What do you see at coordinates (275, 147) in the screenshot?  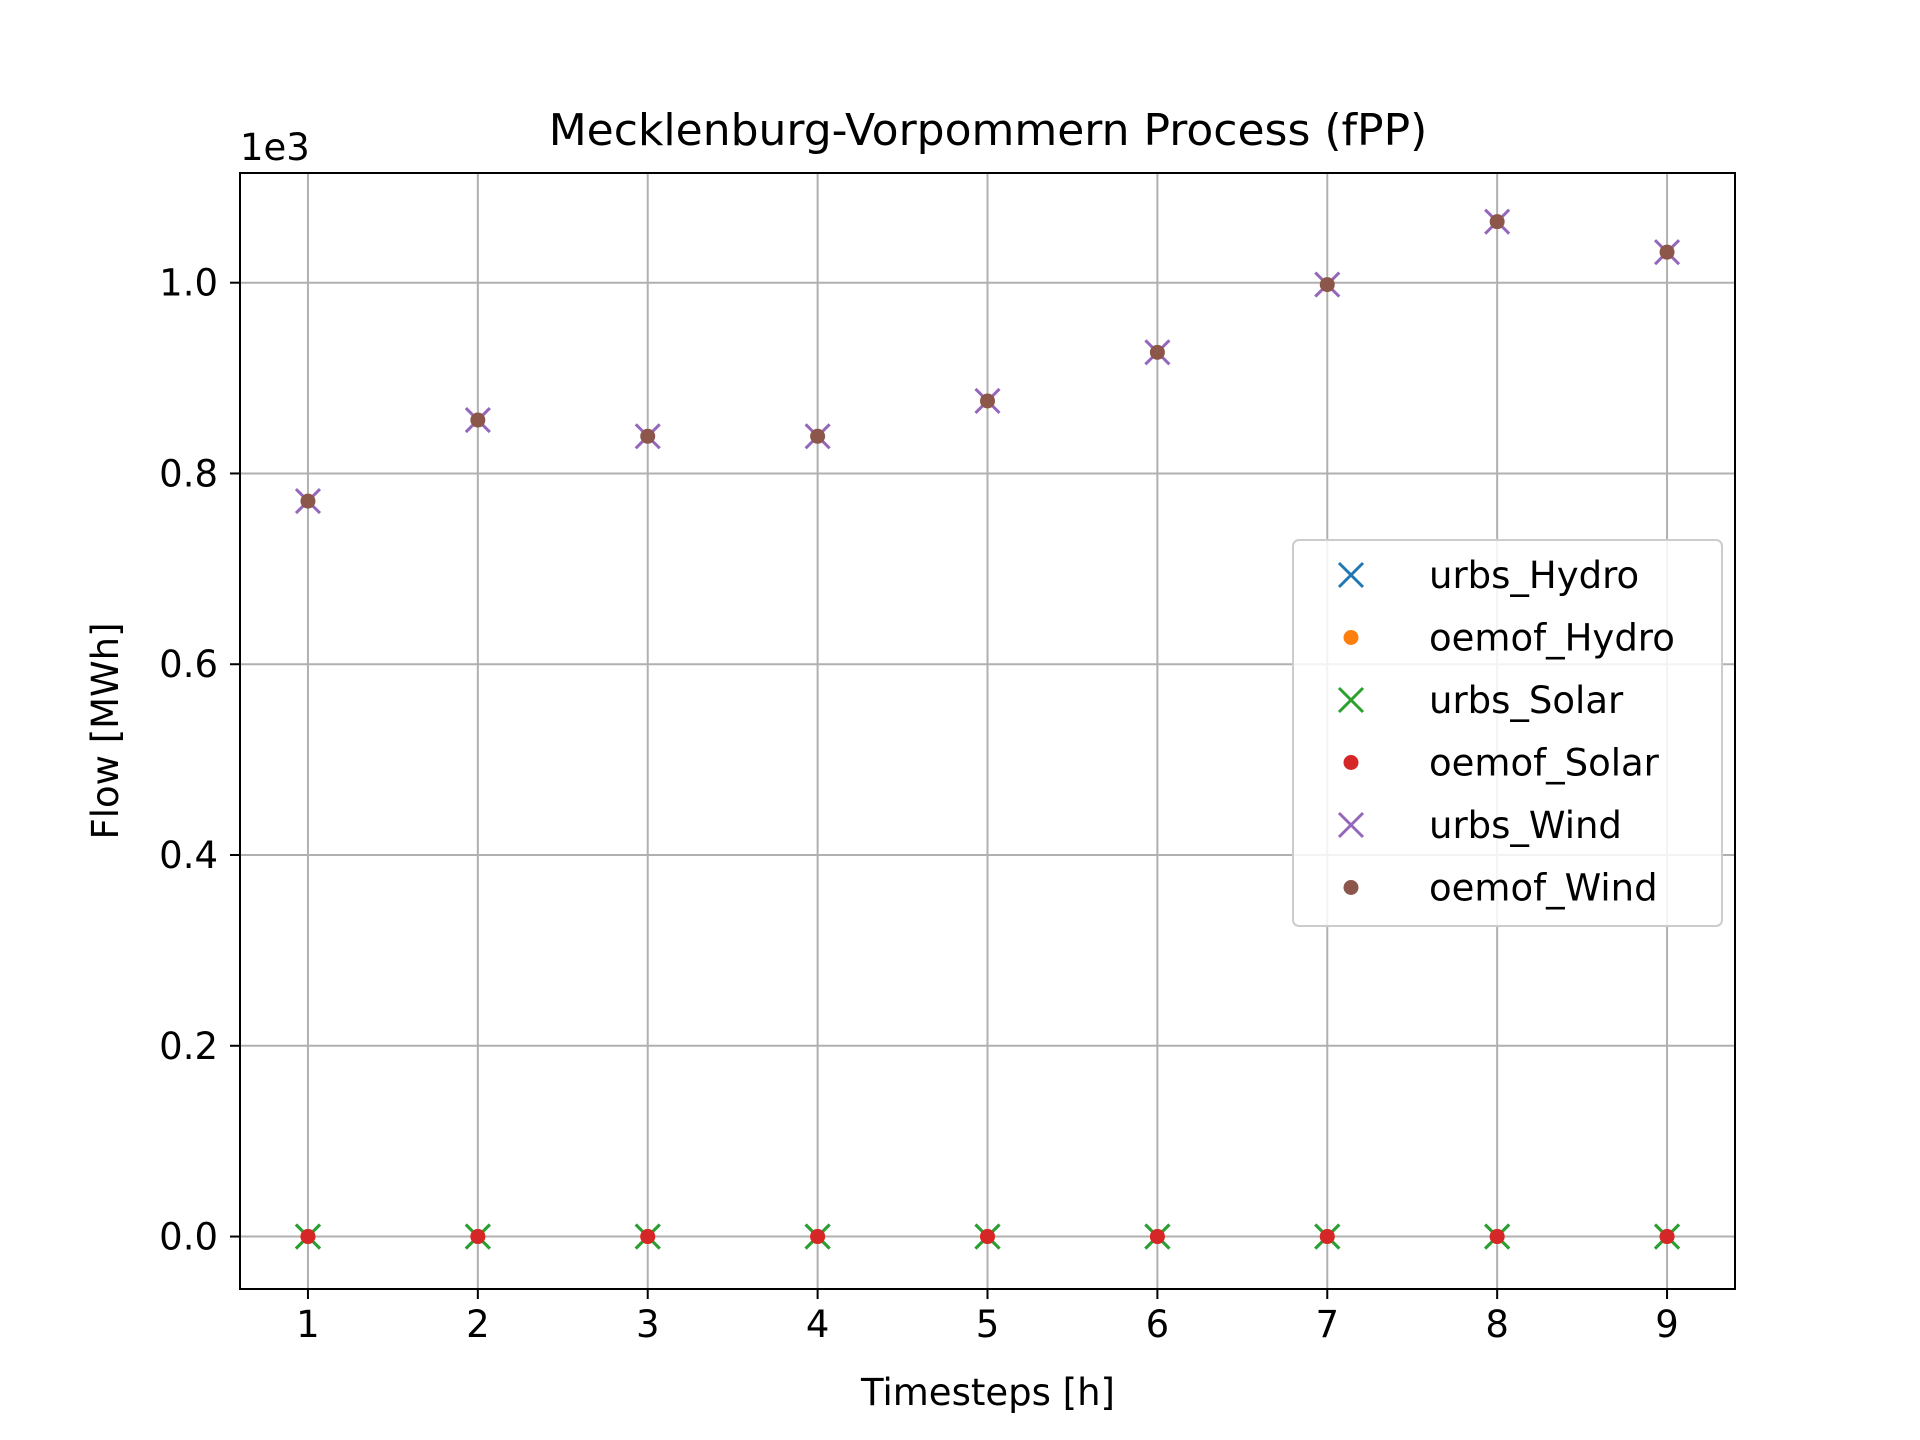 I see `y-offset-label: 1e3` at bounding box center [275, 147].